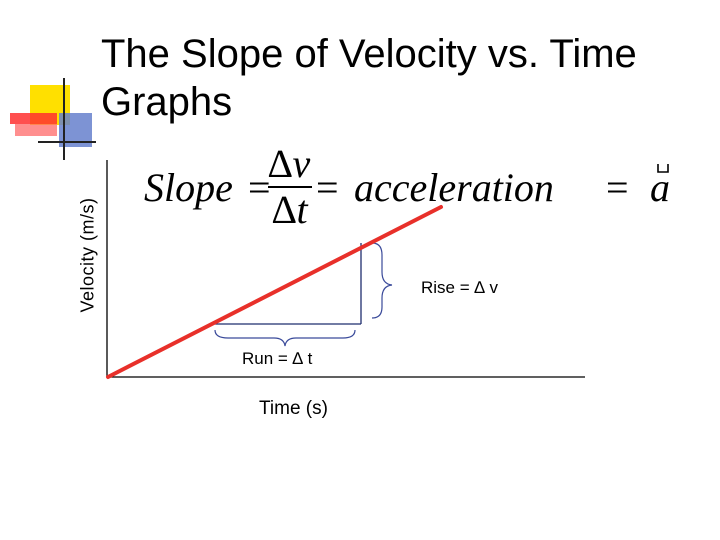  I want to click on slide-title-line1: The Slope of Velocity vs. Time, so click(369, 54).